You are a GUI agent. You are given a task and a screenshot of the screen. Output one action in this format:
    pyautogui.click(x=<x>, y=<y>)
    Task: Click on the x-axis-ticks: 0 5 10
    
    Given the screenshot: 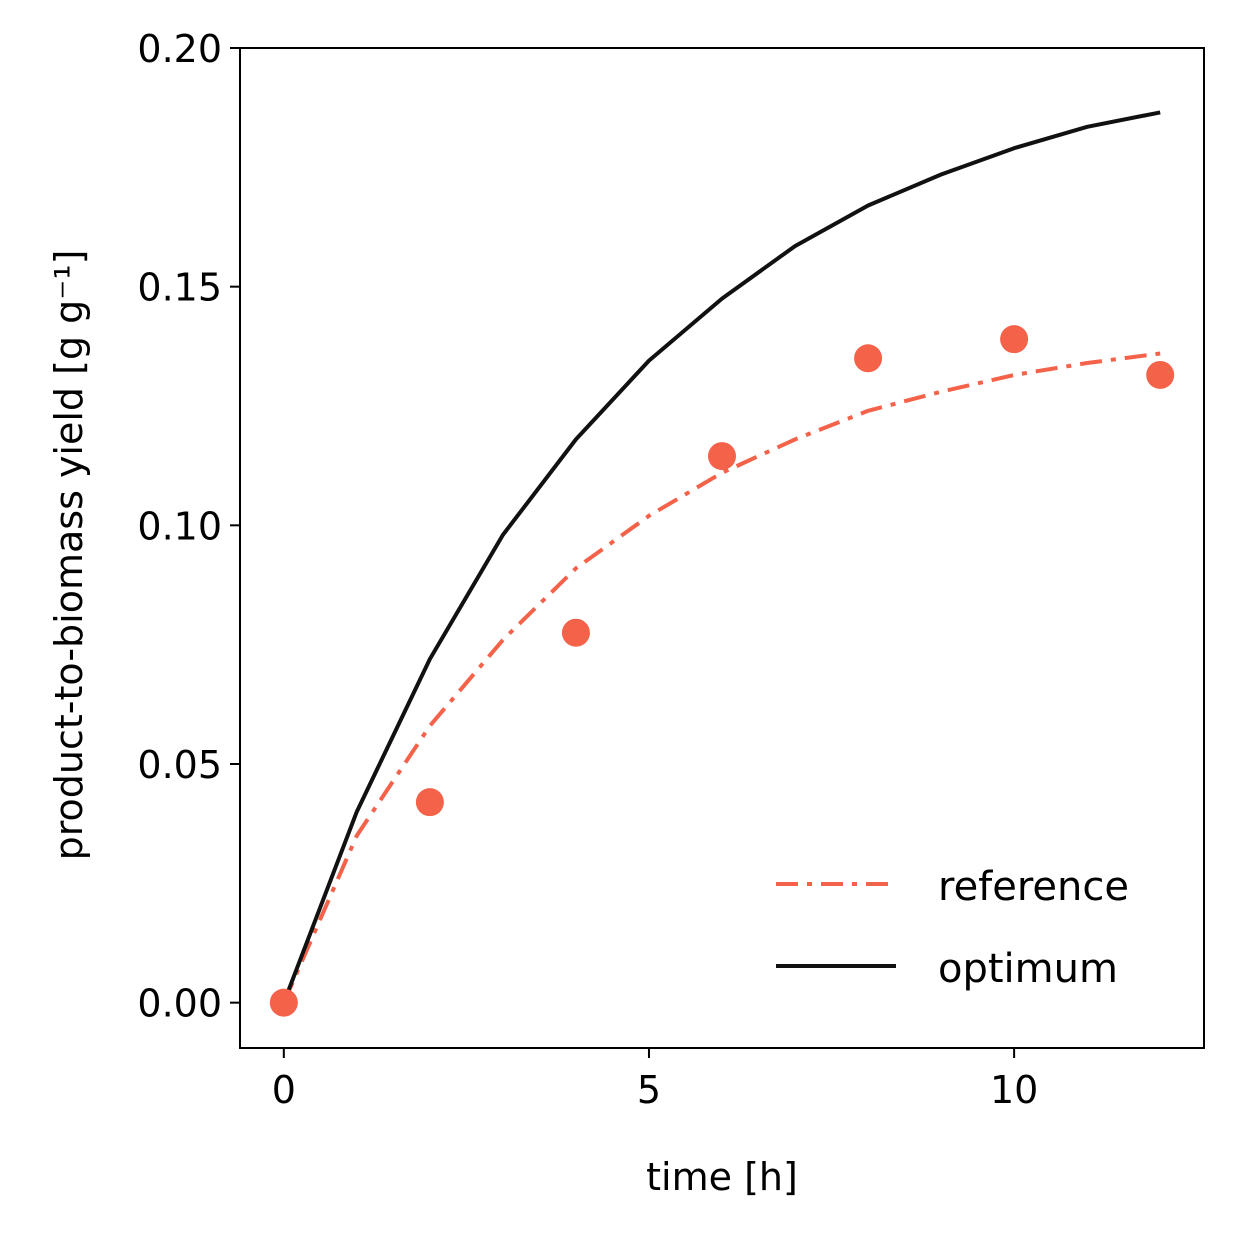 What is the action you would take?
    pyautogui.click(x=655, y=1080)
    